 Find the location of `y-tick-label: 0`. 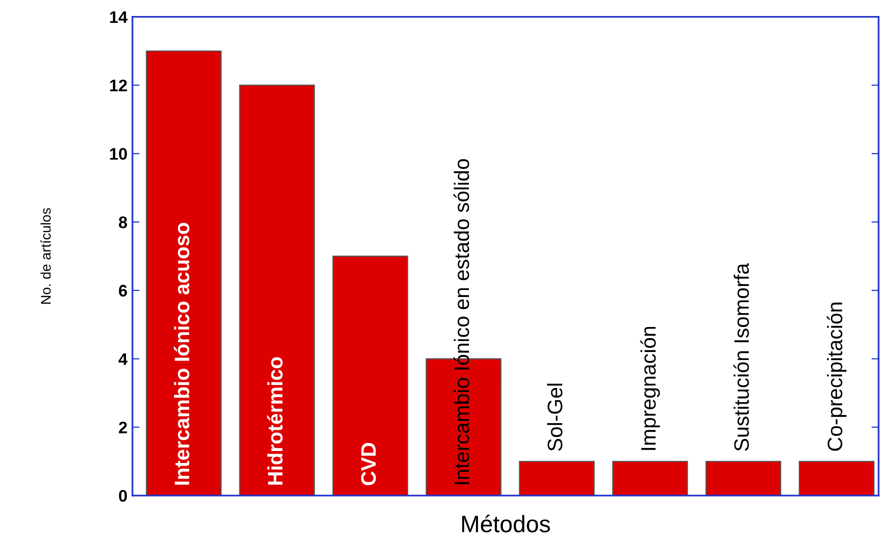

y-tick-label: 0 is located at coordinates (122, 496).